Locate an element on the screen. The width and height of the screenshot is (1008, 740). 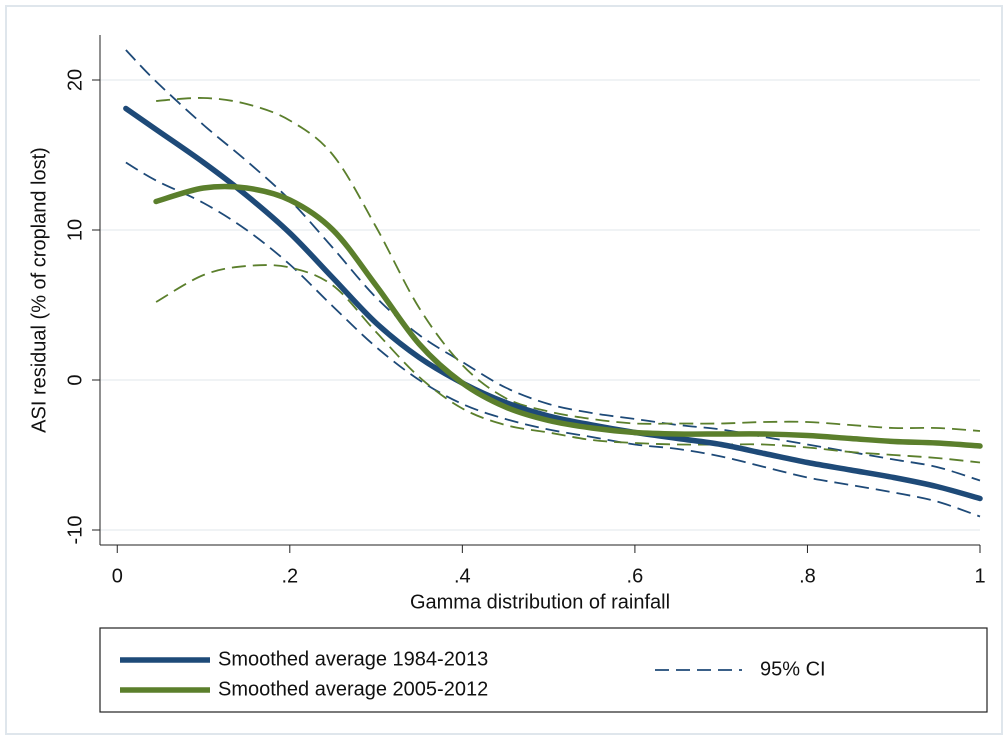
legend-label: Smoothed average 2005-2012 is located at coordinates (353, 689).